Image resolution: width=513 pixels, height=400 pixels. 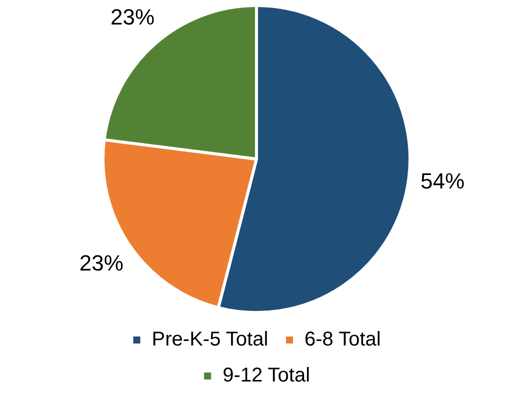 What do you see at coordinates (342, 339) in the screenshot?
I see `legend-label: 6-8 Total` at bounding box center [342, 339].